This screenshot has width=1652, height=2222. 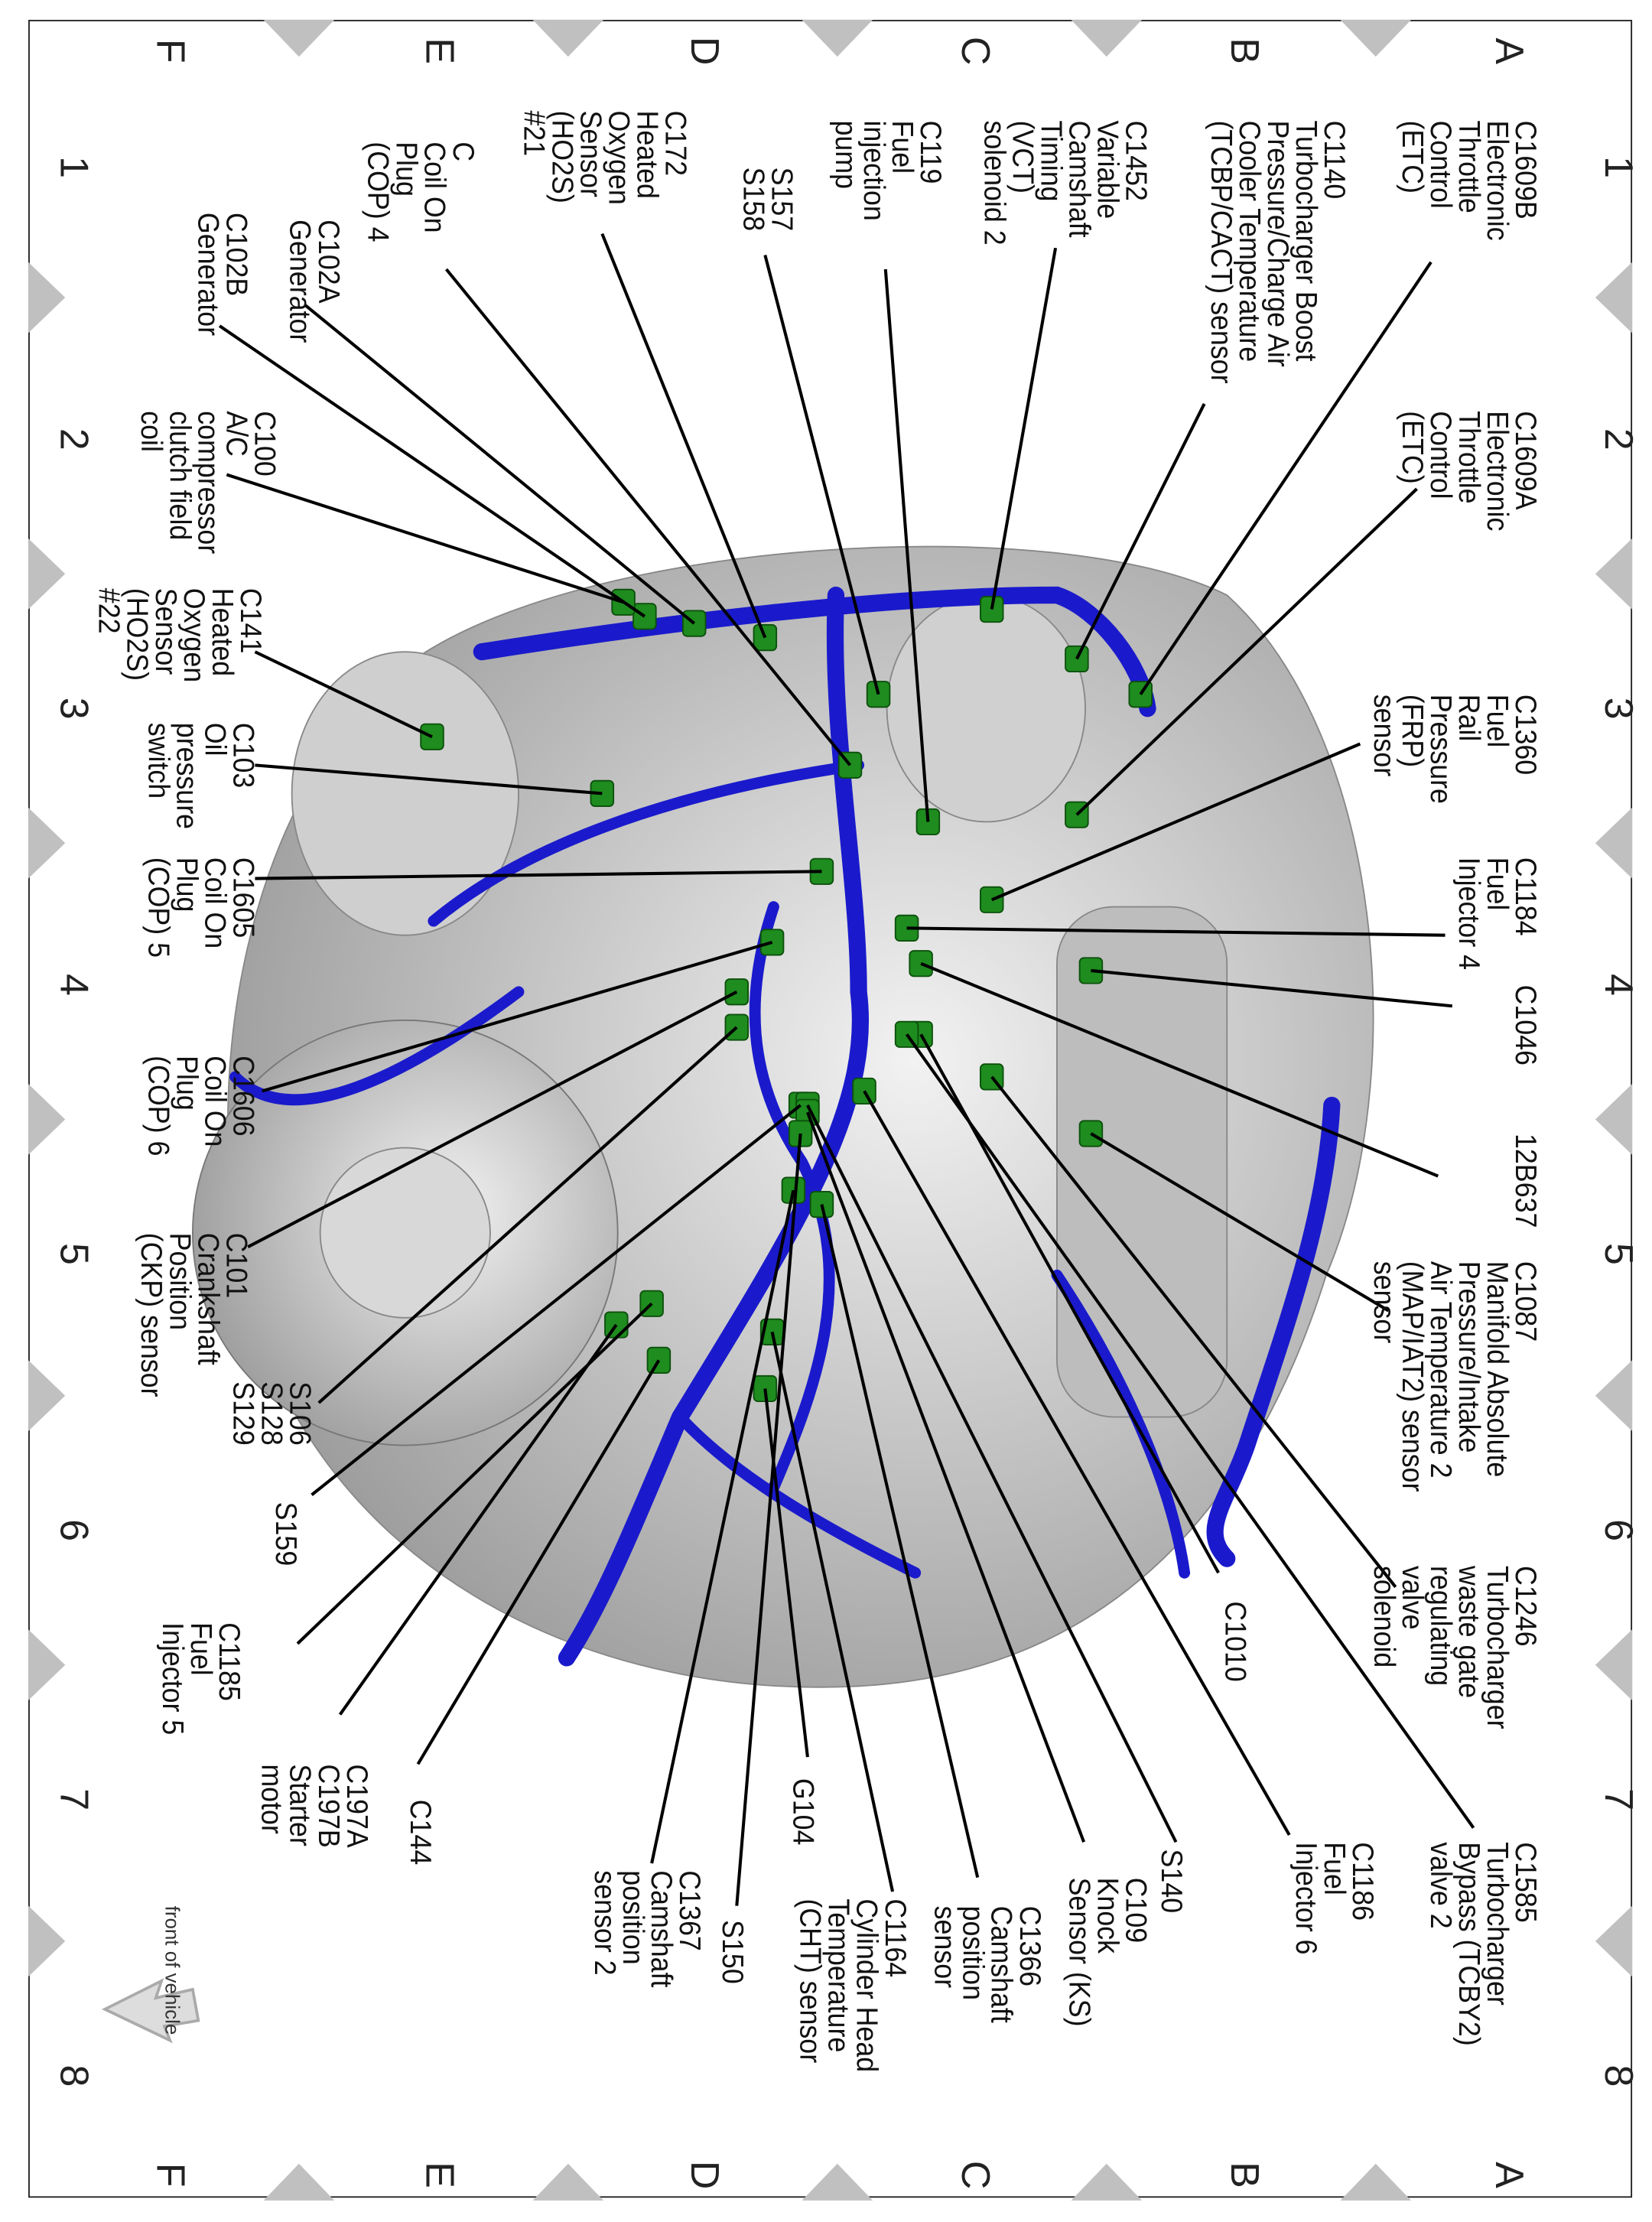 What do you see at coordinates (1140, 531) in the screenshot?
I see `leader-line-c1140` at bounding box center [1140, 531].